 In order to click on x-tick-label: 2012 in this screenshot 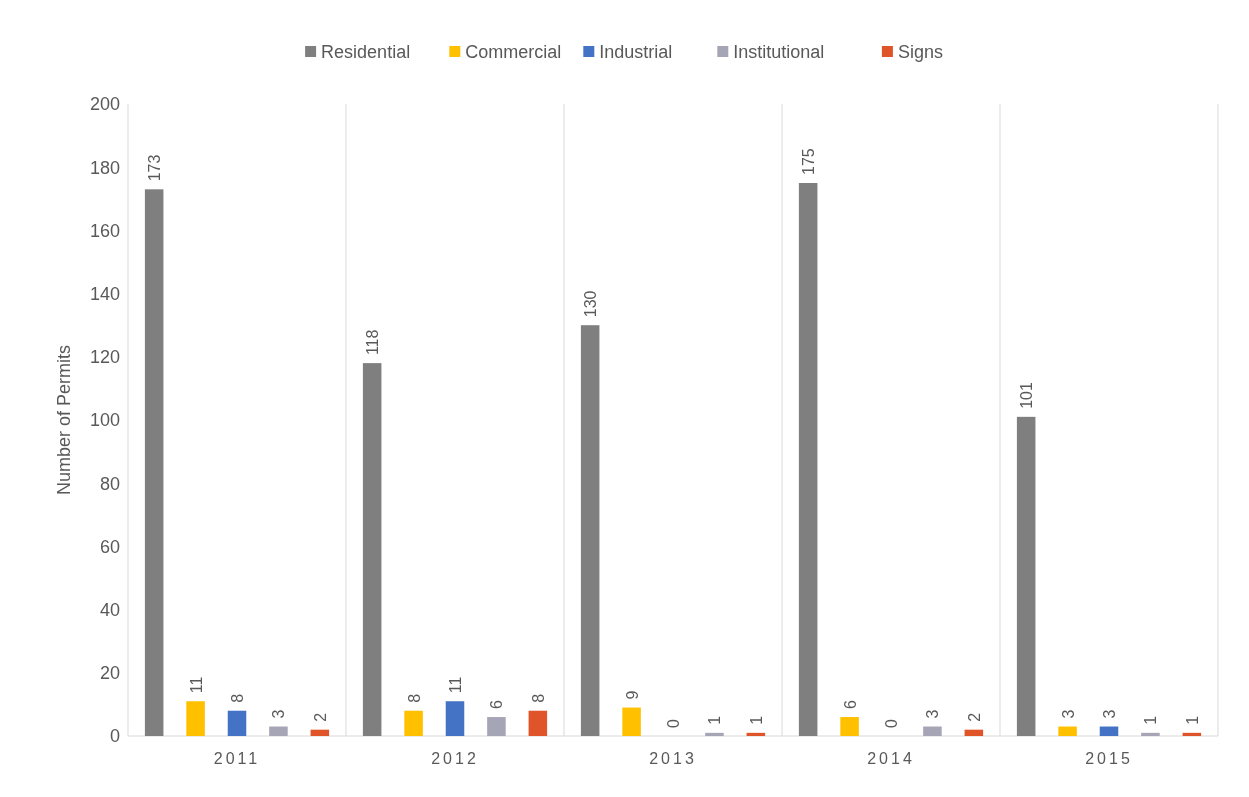, I will do `click(455, 758)`.